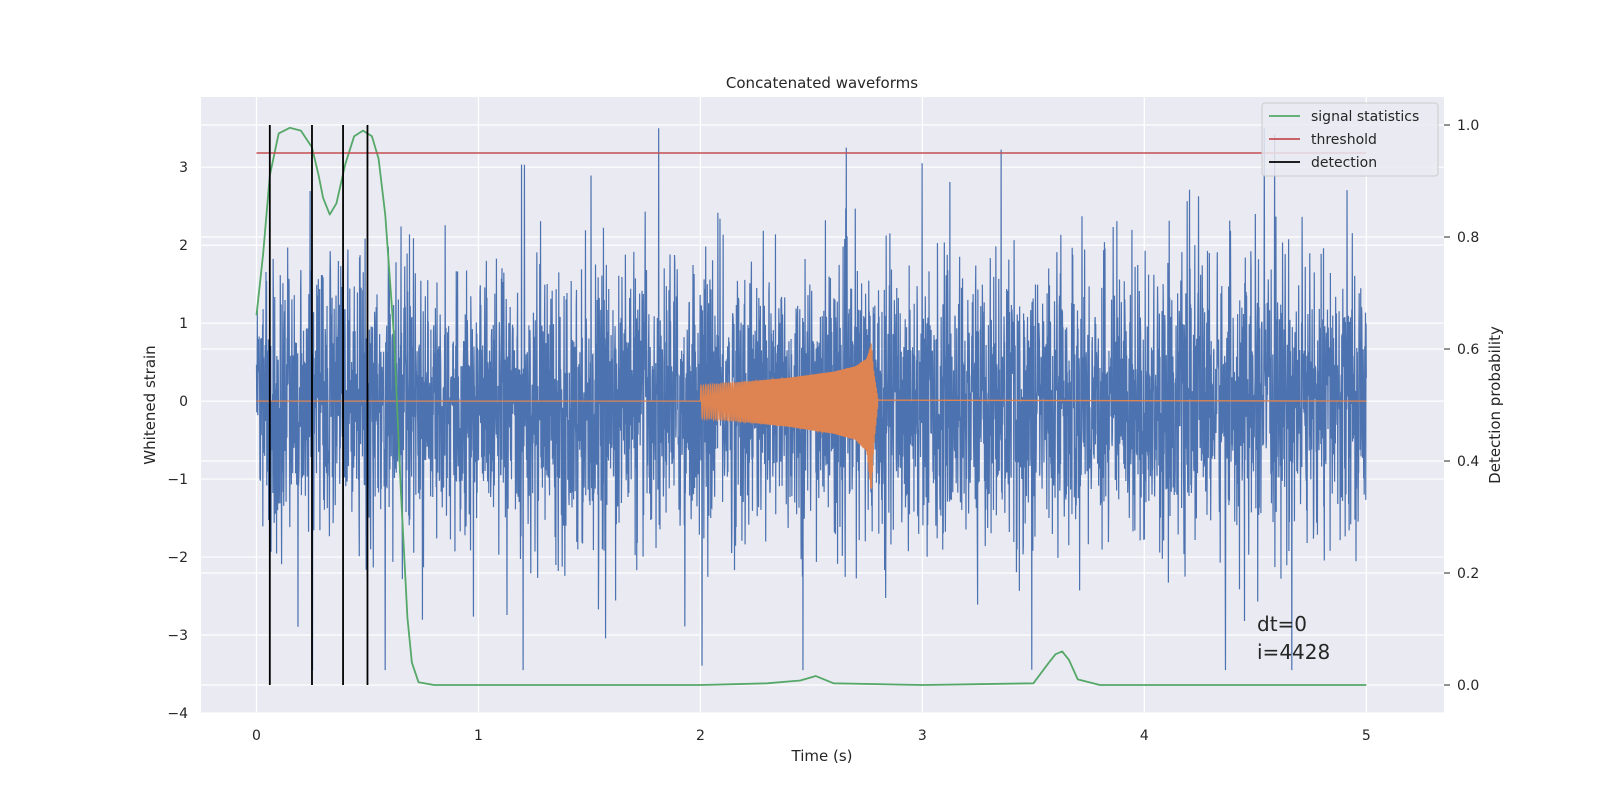 Image resolution: width=1600 pixels, height=800 pixels. What do you see at coordinates (1468, 350) in the screenshot?
I see `y-tick-label-right: 0.6` at bounding box center [1468, 350].